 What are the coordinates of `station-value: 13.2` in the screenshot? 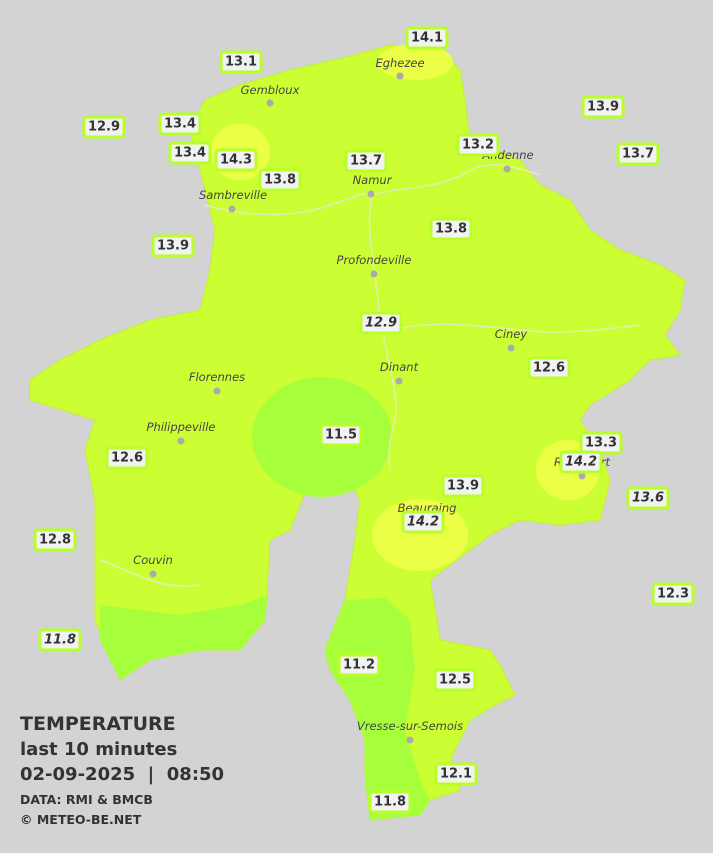 It's located at (478, 145).